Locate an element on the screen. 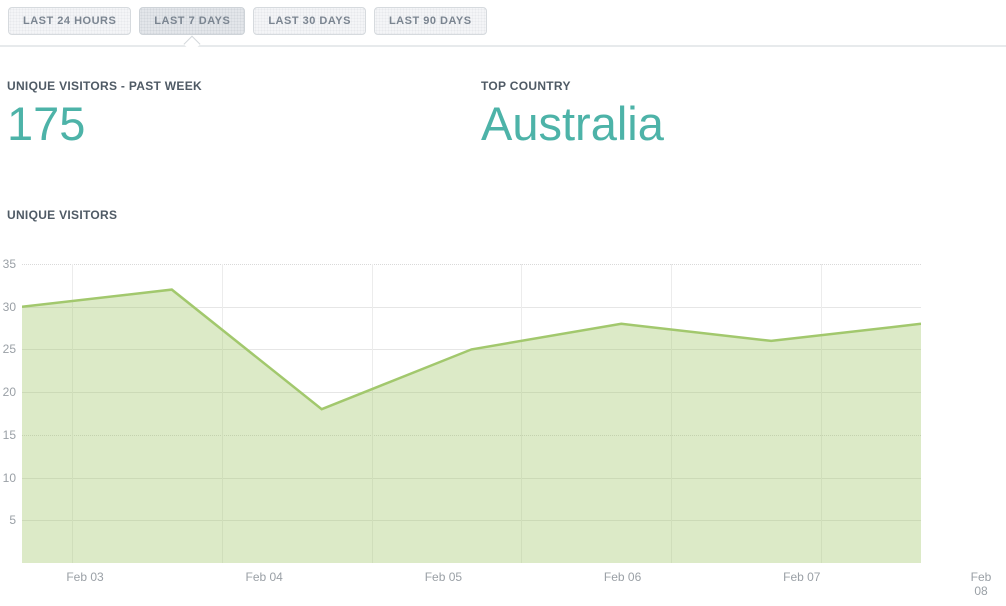 This screenshot has height=606, width=1006. x-axis-label: Feb 04 is located at coordinates (264, 577).